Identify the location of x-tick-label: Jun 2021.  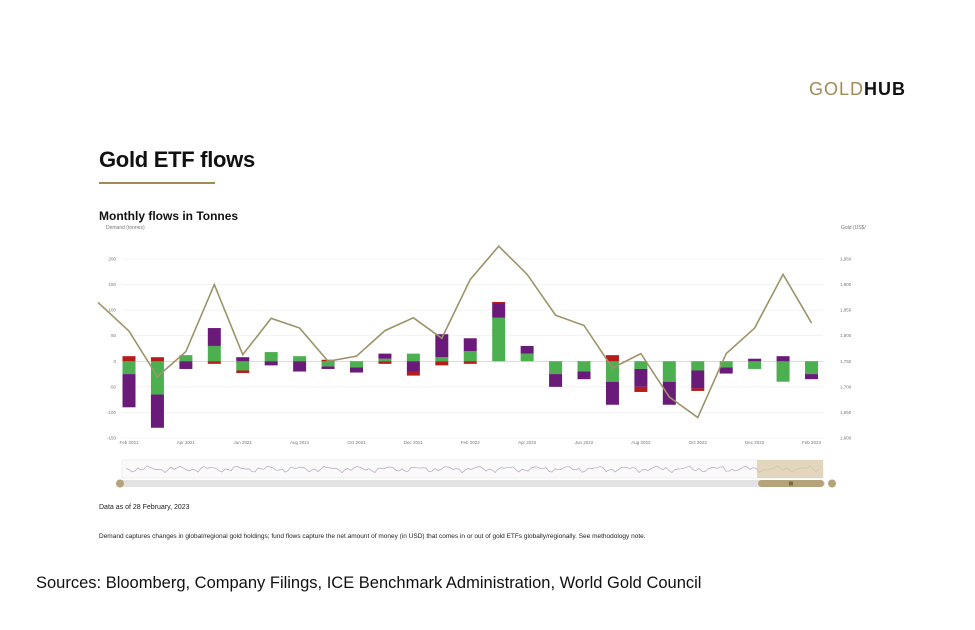
(242, 442).